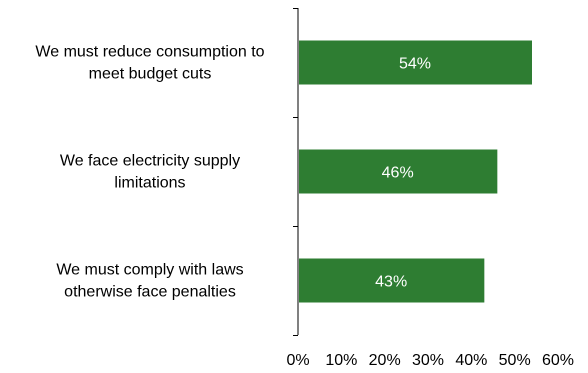  I want to click on category-label: We face electricity supply, so click(150, 161).